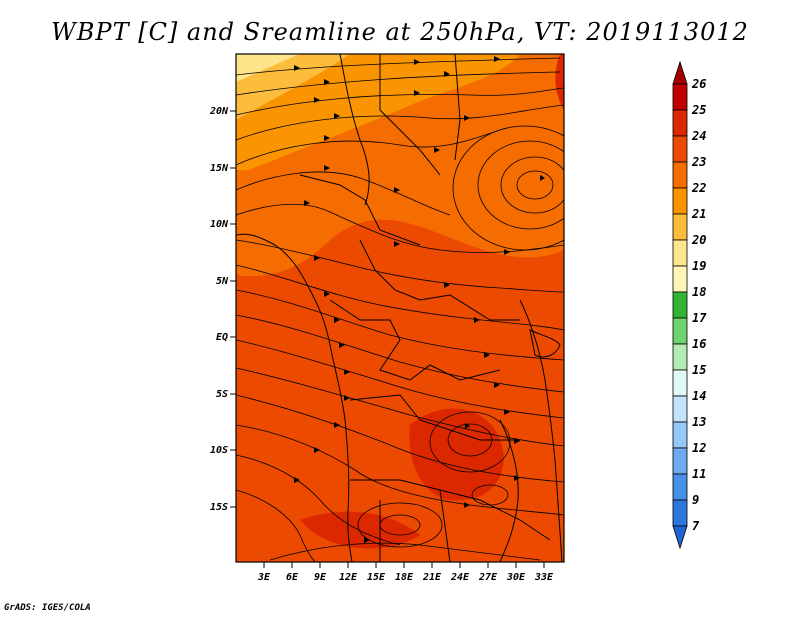 The width and height of the screenshot is (800, 618). I want to click on lon-label: 33E, so click(544, 577).